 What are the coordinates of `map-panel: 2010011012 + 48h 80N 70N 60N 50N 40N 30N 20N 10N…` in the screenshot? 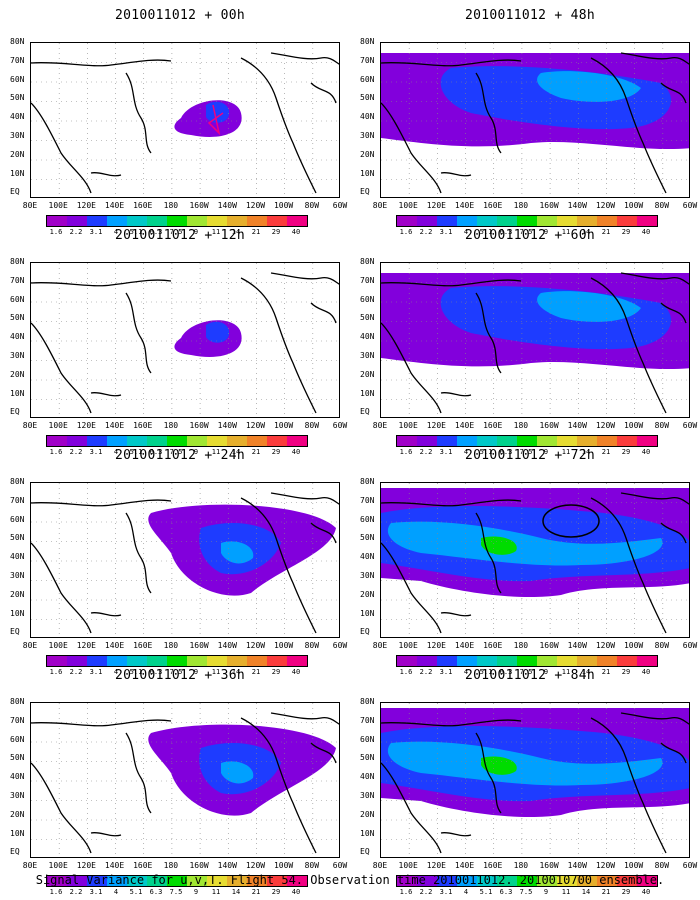 It's located at (530, 118).